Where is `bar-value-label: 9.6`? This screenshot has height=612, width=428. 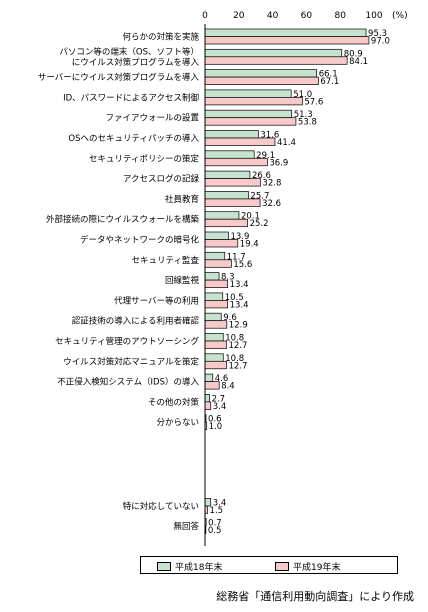
bar-value-label: 9.6 is located at coordinates (230, 318).